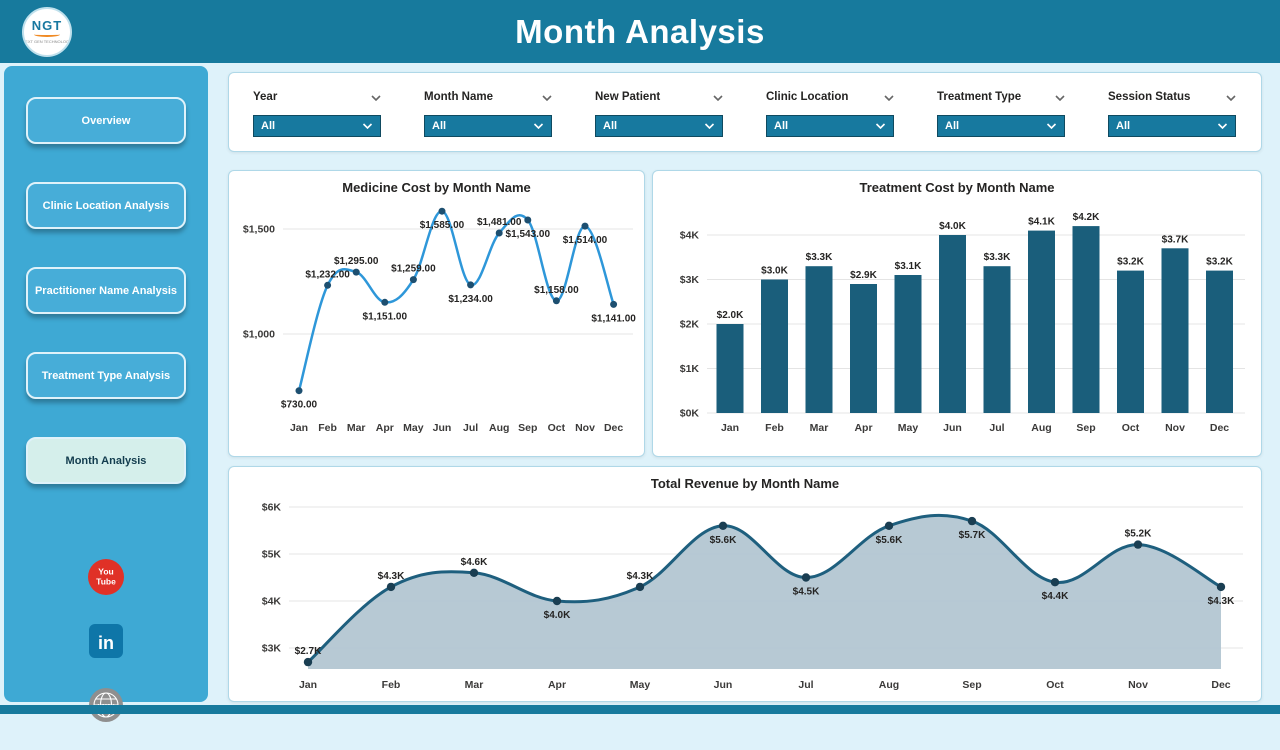  I want to click on x-tick-label: Apr, so click(385, 428).